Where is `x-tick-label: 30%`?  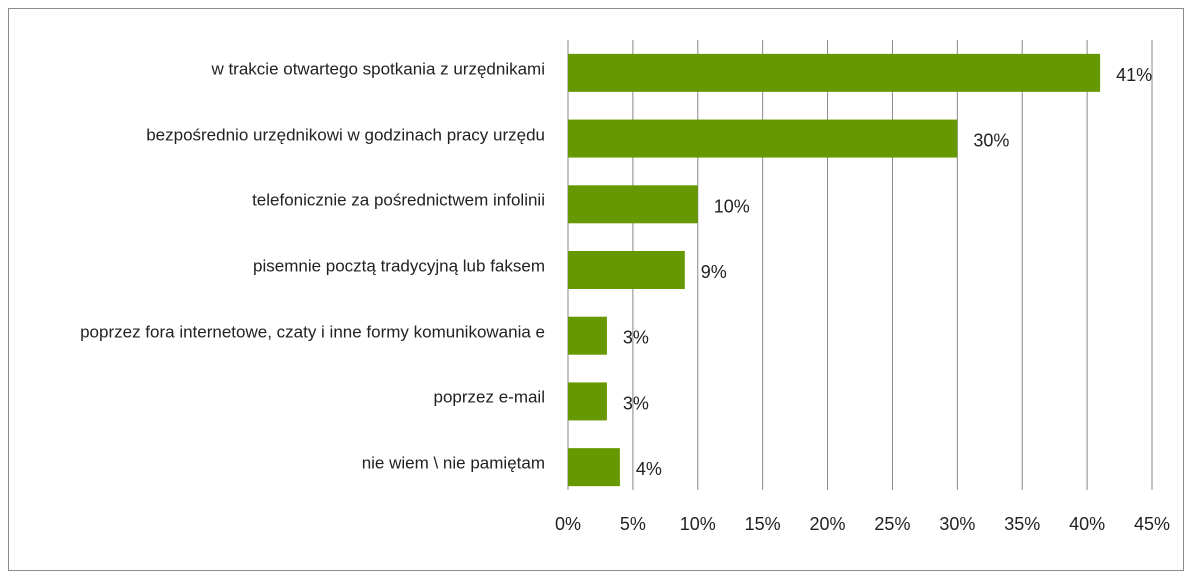
x-tick-label: 30% is located at coordinates (957, 524).